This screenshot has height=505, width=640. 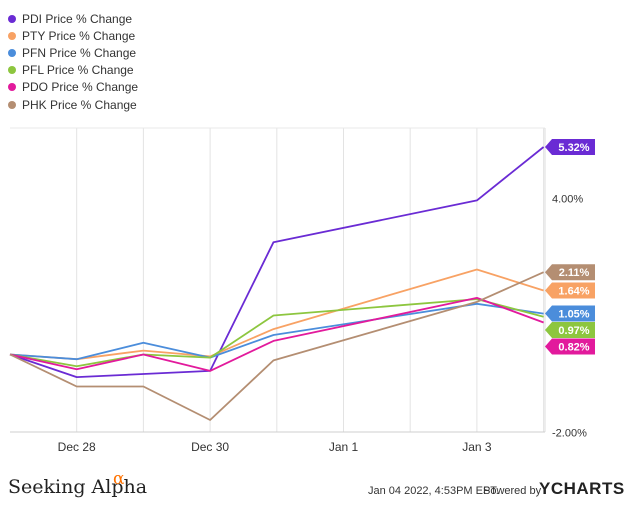 What do you see at coordinates (77, 447) in the screenshot?
I see `x-tick-label: Dec 28` at bounding box center [77, 447].